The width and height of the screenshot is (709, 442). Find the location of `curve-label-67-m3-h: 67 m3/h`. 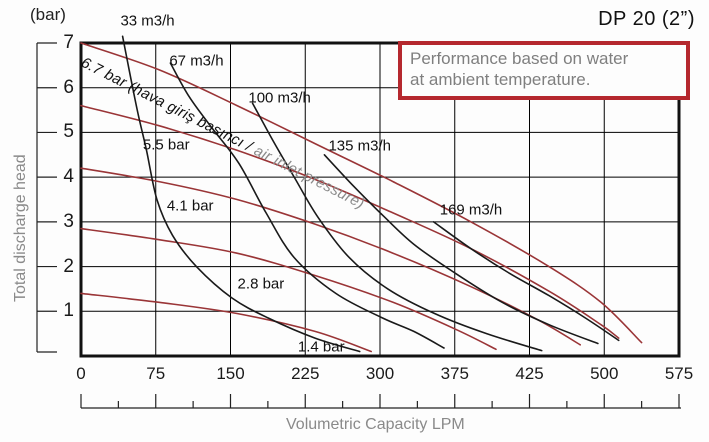

curve-label-67-m3-h: 67 m3/h is located at coordinates (196, 61).